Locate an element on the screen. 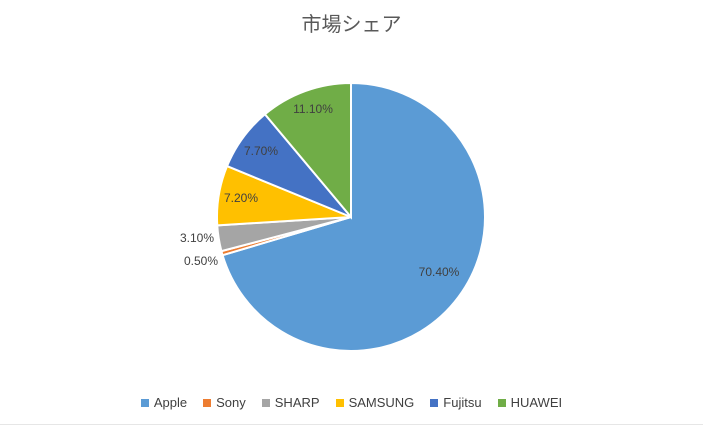 The height and width of the screenshot is (427, 703). data-label-huawei: 11.10% is located at coordinates (313, 109).